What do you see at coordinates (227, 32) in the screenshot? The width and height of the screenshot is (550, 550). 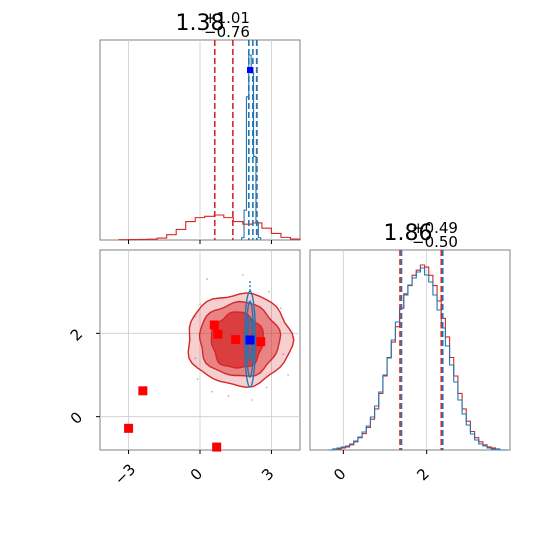 I see `title-p0-minus: −0.76` at bounding box center [227, 32].